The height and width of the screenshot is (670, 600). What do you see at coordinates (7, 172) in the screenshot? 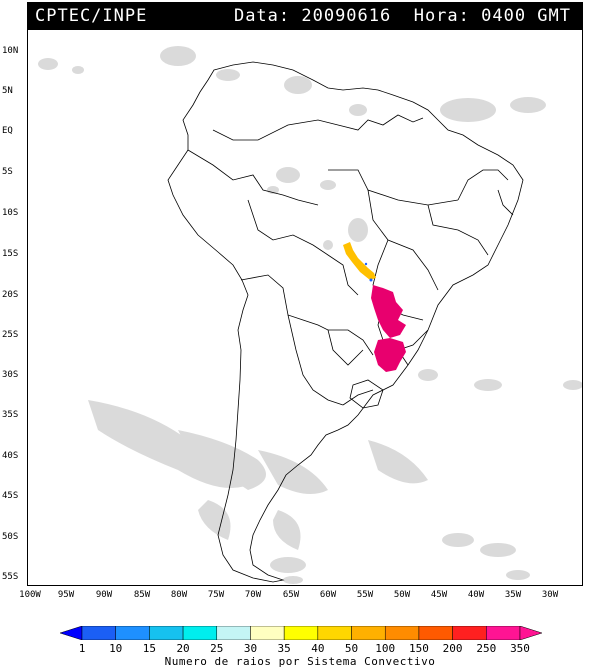
I see `lat-tick-5S: 5S` at bounding box center [7, 172].